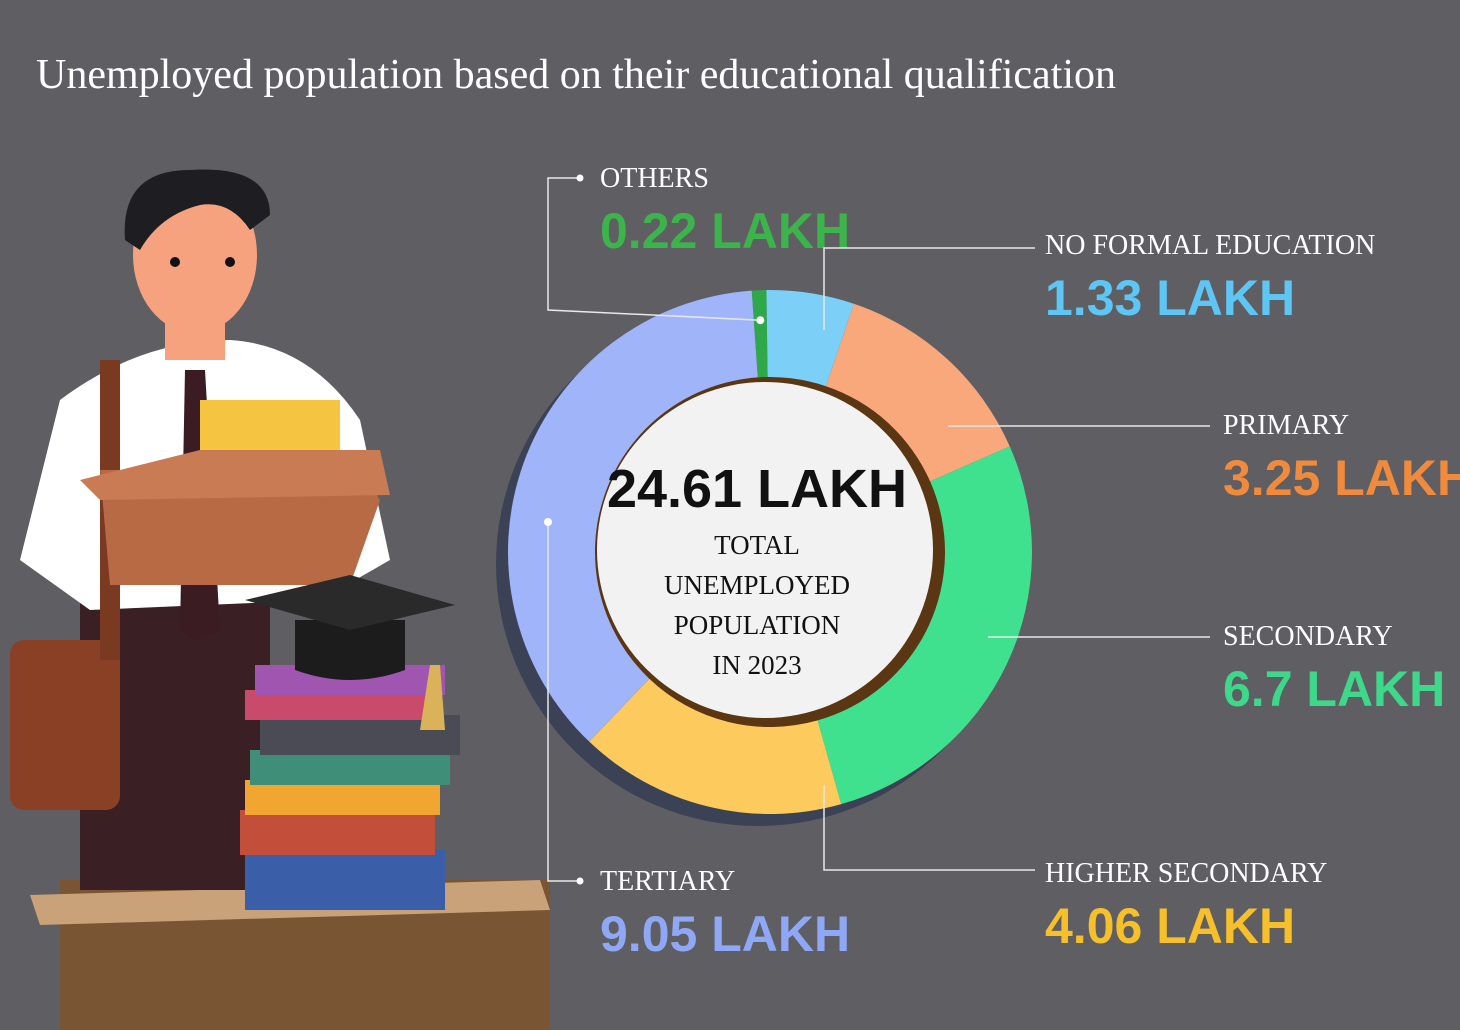 The height and width of the screenshot is (1030, 1460). I want to click on center-text: UNEMPLOYED, so click(757, 585).